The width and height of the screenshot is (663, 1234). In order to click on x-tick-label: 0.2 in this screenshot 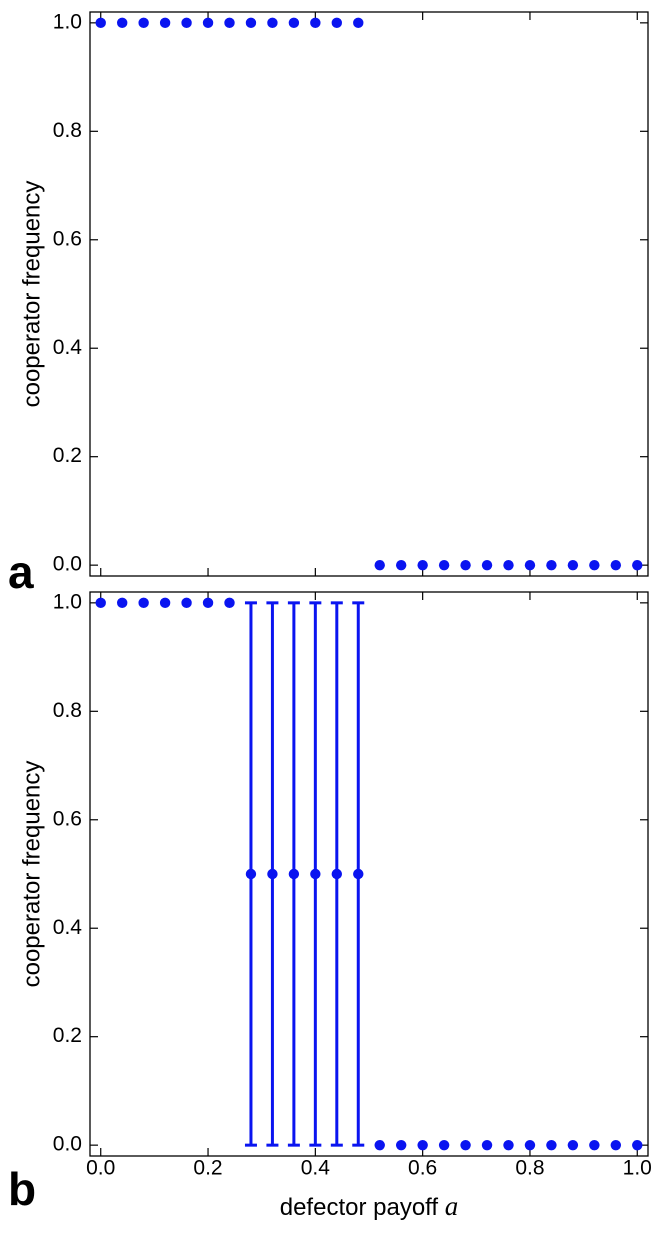, I will do `click(207, 1168)`.